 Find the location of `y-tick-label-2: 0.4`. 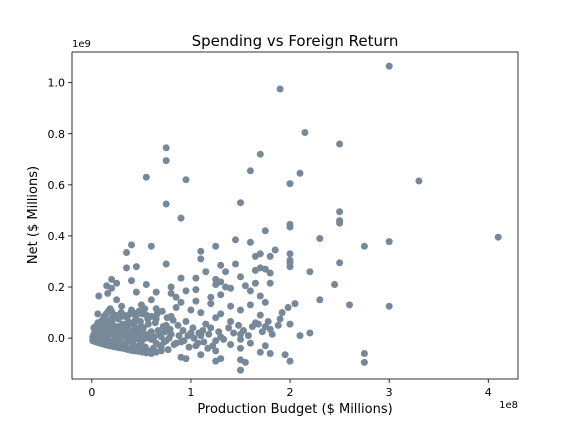

y-tick-label-2: 0.4 is located at coordinates (57, 236).